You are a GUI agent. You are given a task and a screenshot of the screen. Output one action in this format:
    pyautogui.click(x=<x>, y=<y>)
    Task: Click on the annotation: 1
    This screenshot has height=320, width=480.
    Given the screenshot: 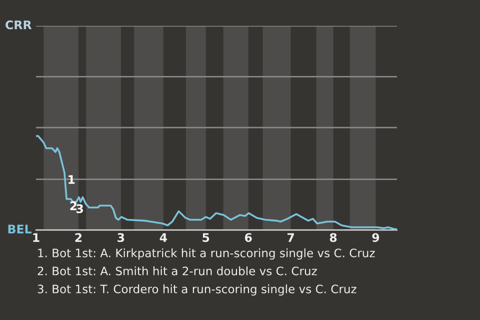 What is the action you would take?
    pyautogui.click(x=71, y=179)
    